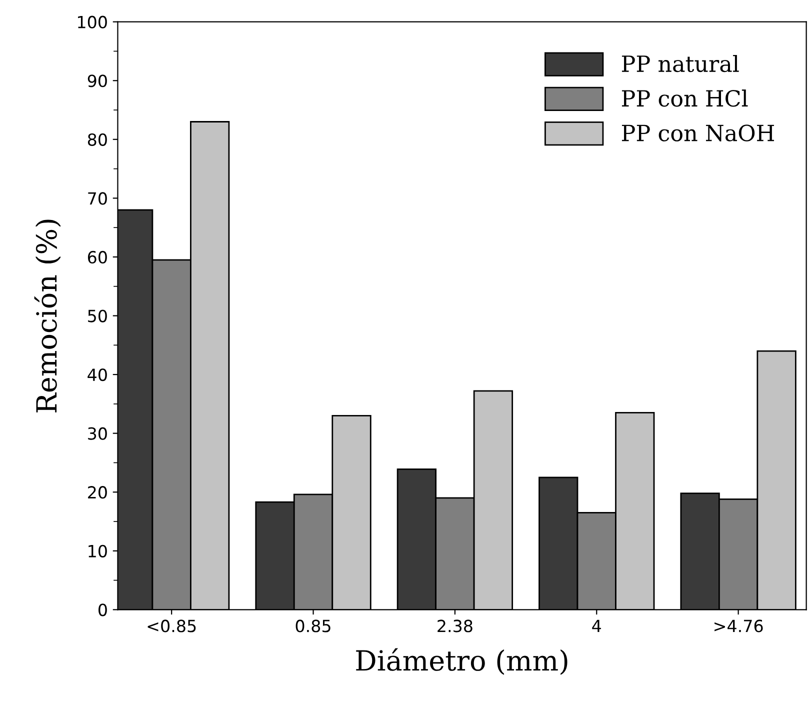 The width and height of the screenshot is (812, 704). I want to click on y-tick-label: 60, so click(97, 257).